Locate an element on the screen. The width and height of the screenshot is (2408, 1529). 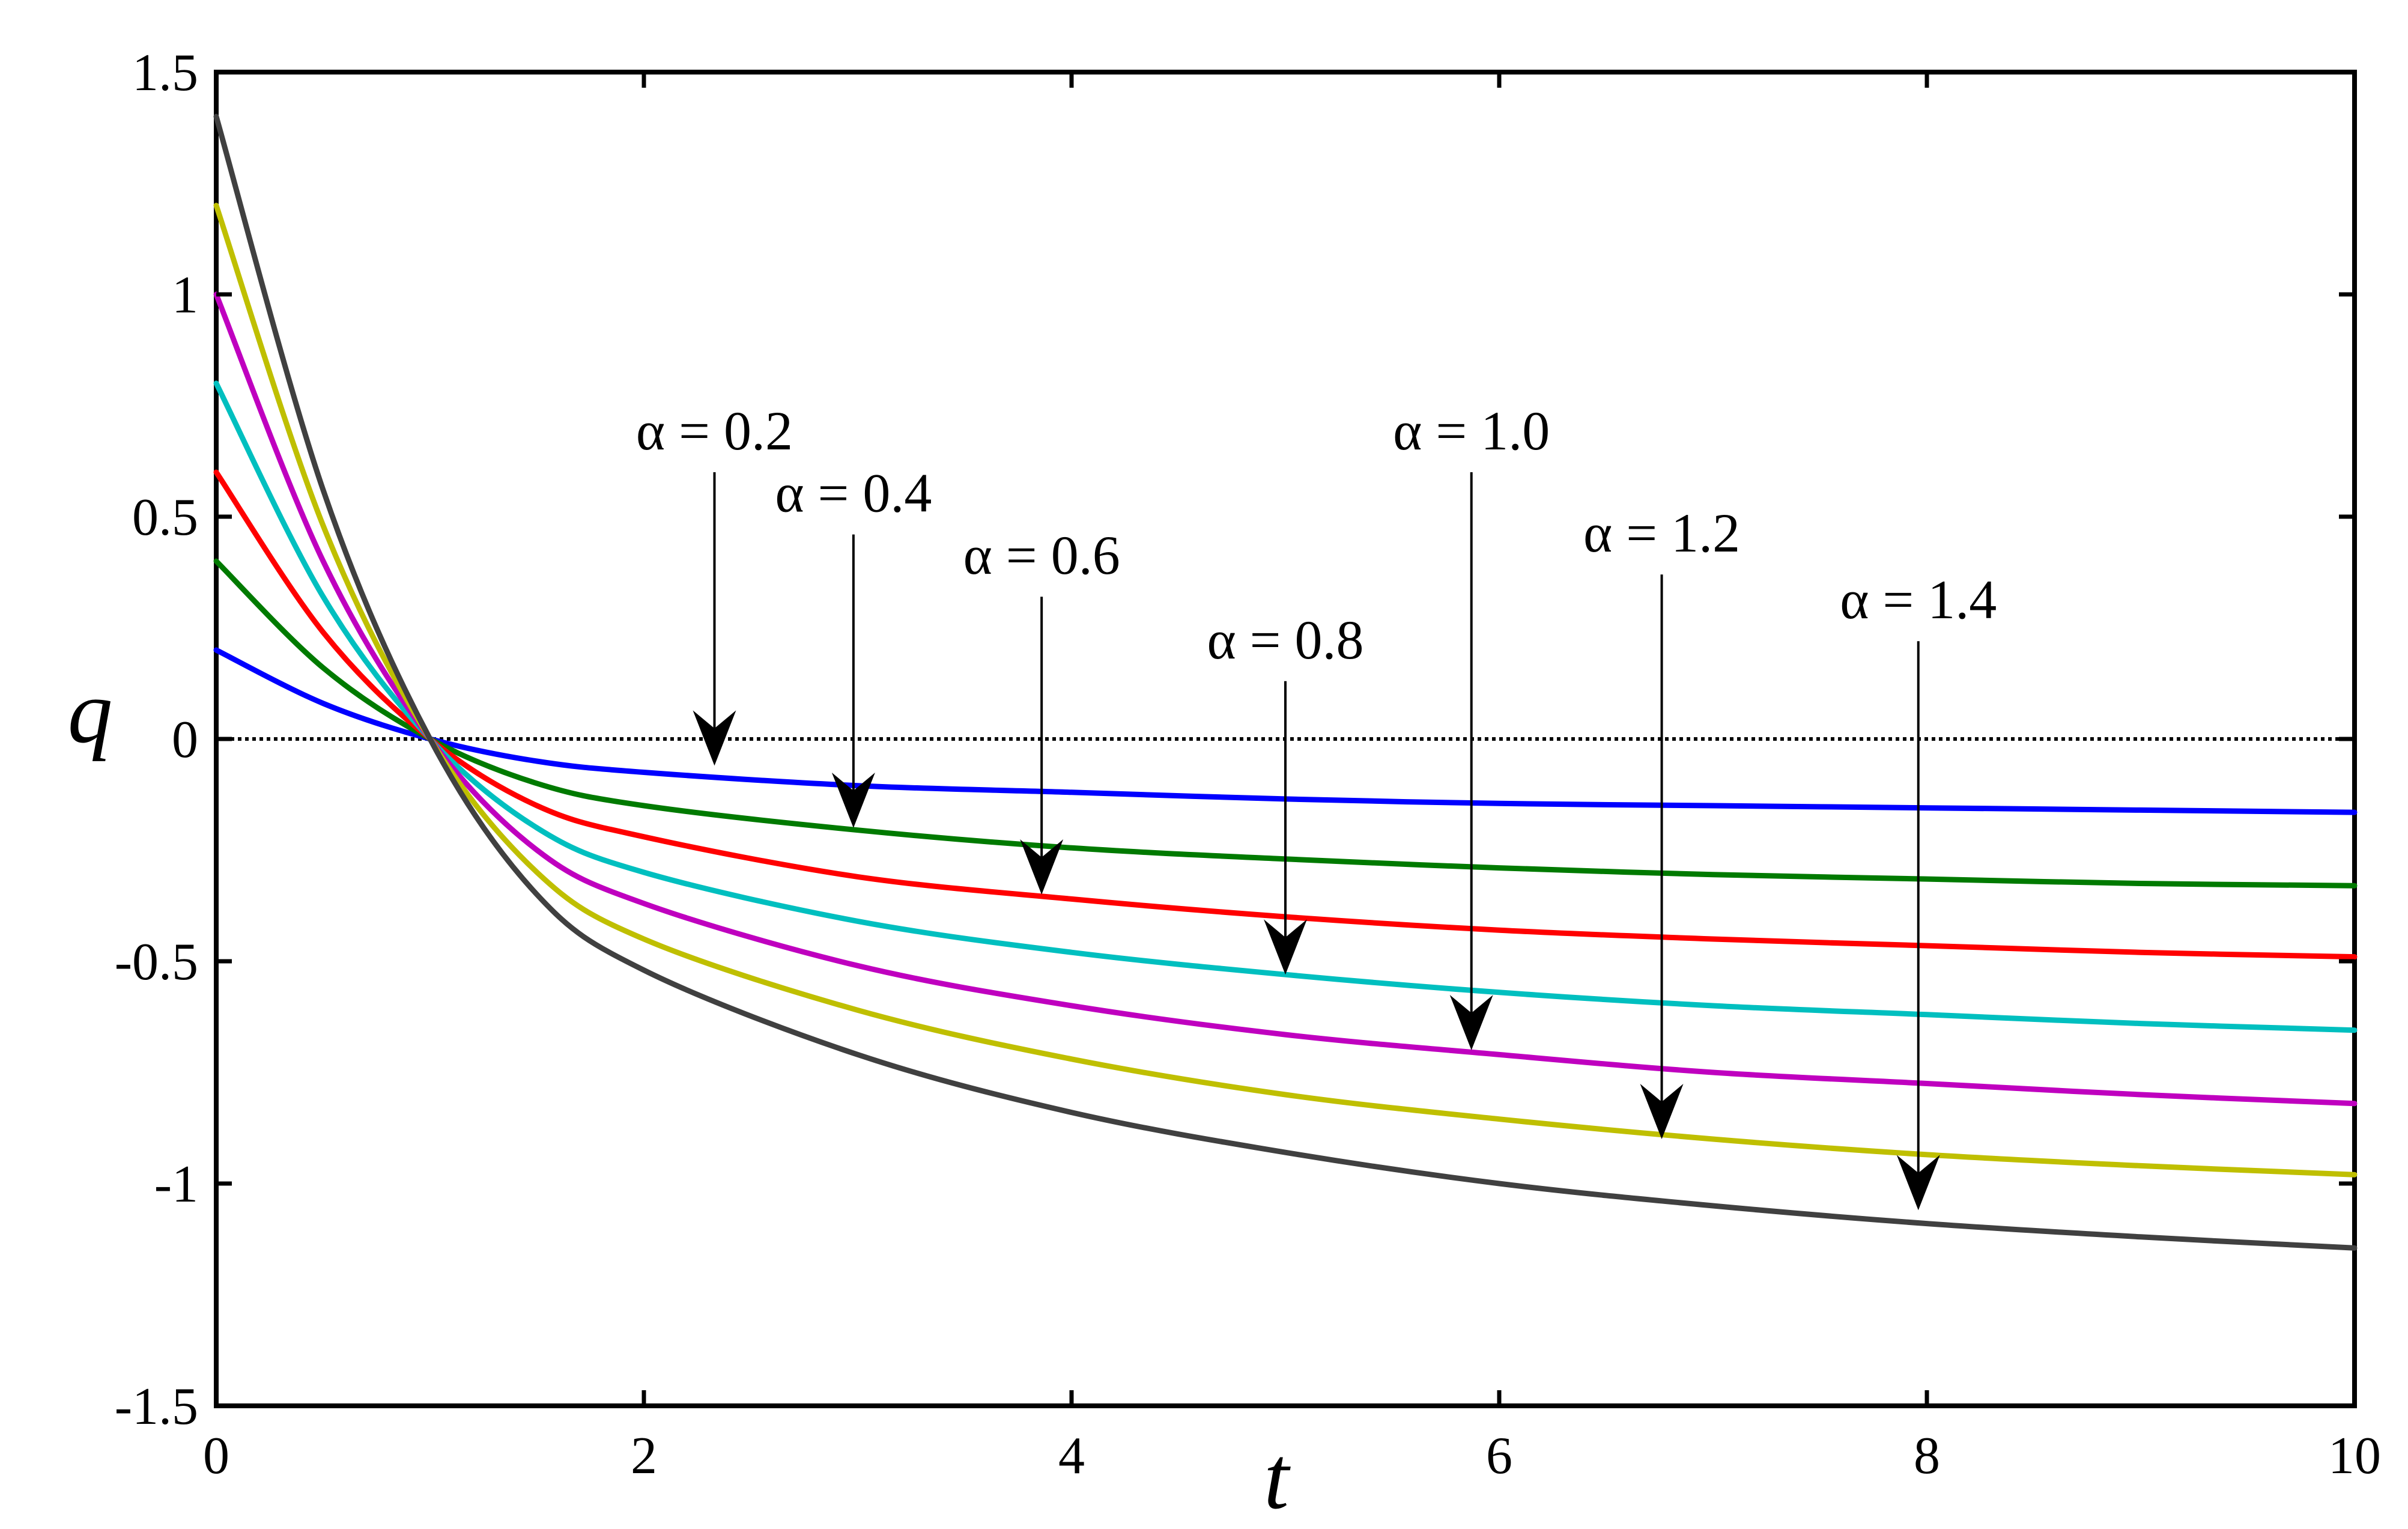
annotation-label: α = 0.6 is located at coordinates (1041, 555).